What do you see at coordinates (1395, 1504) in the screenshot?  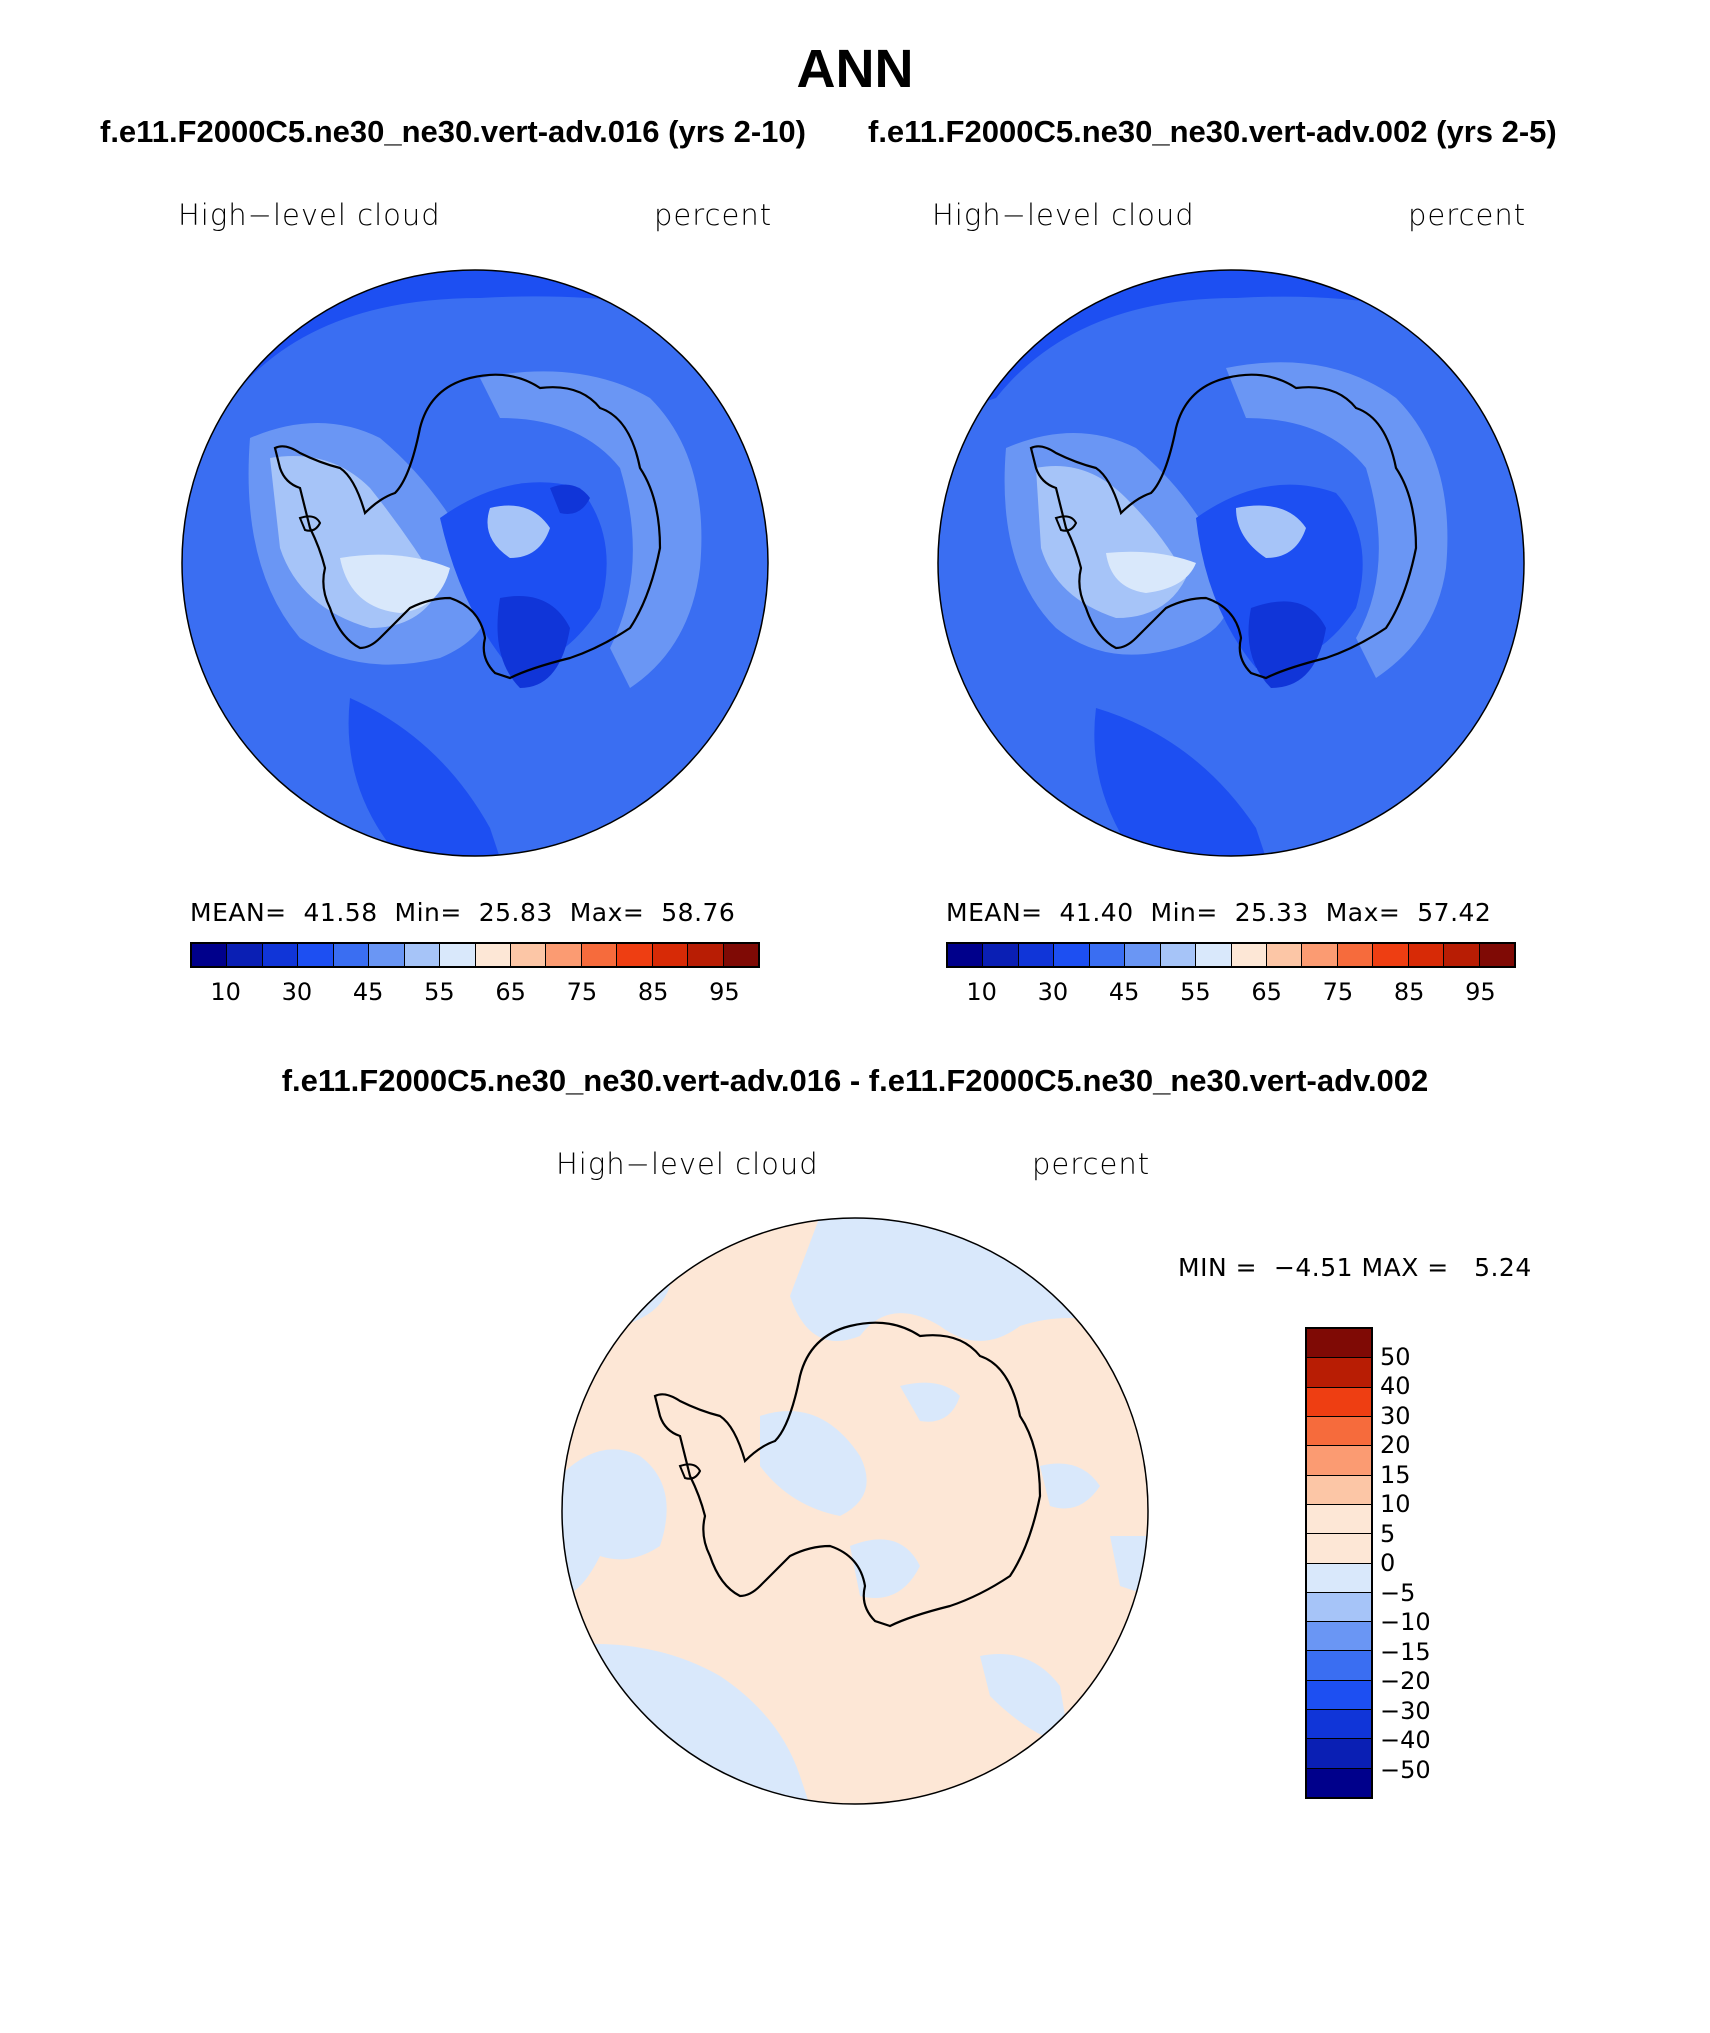 I see `colorbar-level-label: 10` at bounding box center [1395, 1504].